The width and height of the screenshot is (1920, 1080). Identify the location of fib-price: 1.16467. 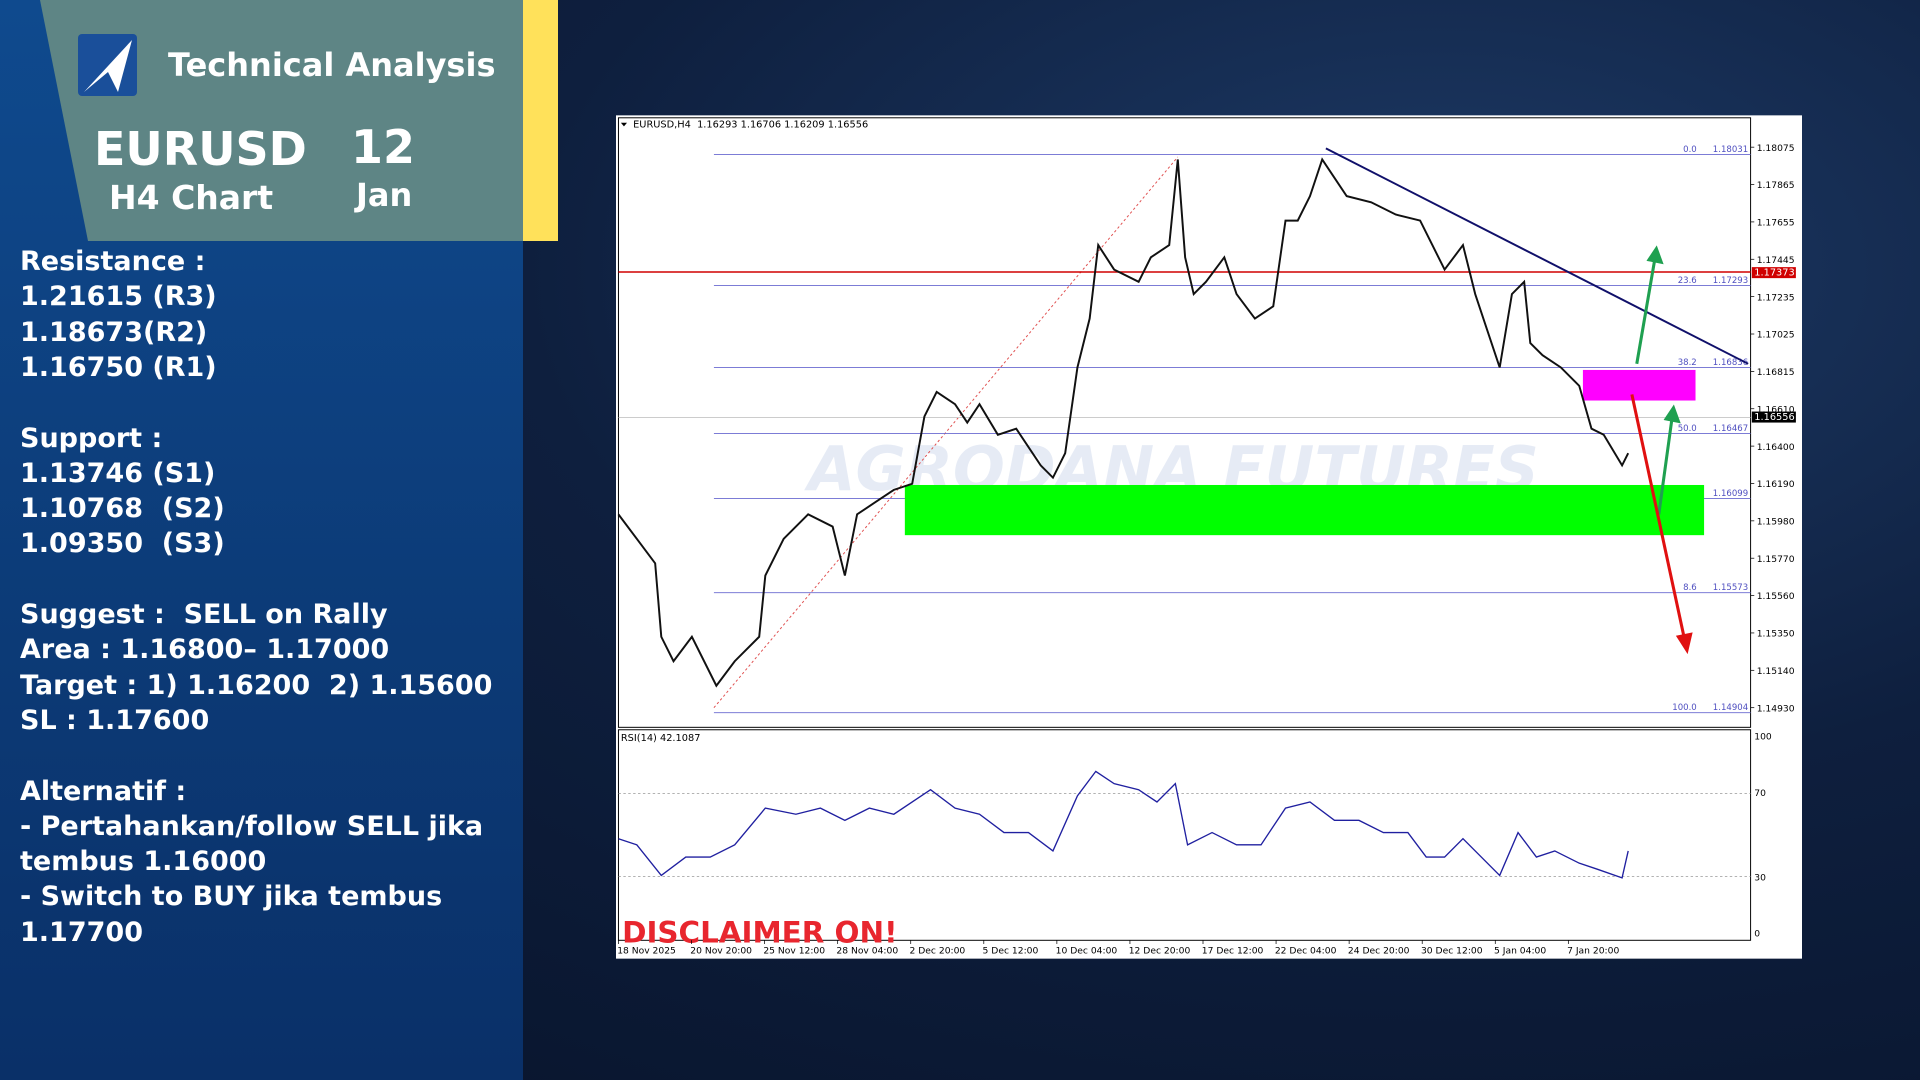
(1730, 429).